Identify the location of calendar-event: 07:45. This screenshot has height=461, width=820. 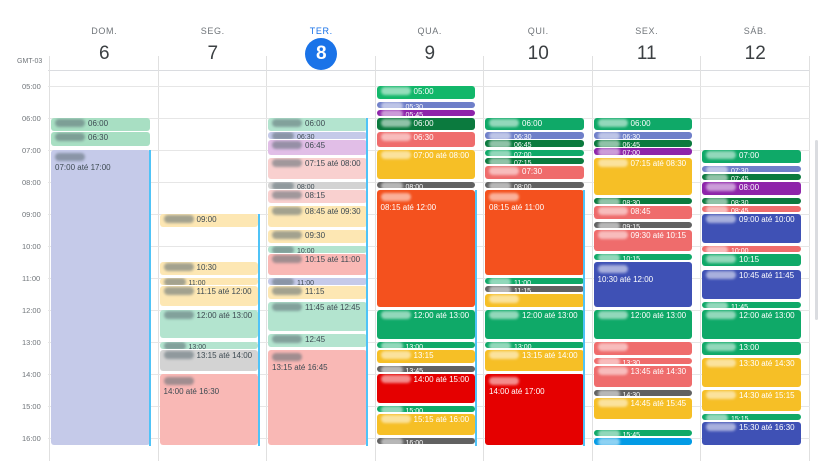
(751, 177).